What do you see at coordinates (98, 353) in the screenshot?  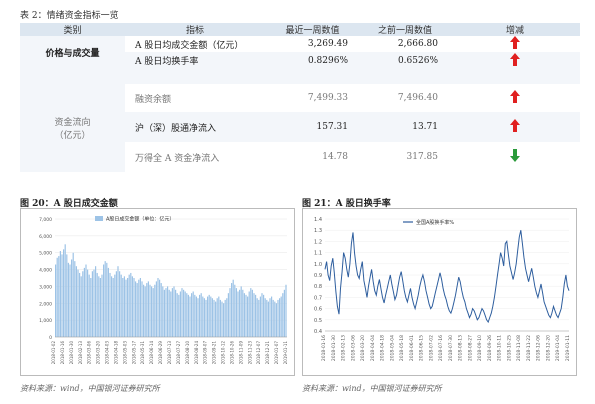 I see `x-tick-label: 2018-03-20` at bounding box center [98, 353].